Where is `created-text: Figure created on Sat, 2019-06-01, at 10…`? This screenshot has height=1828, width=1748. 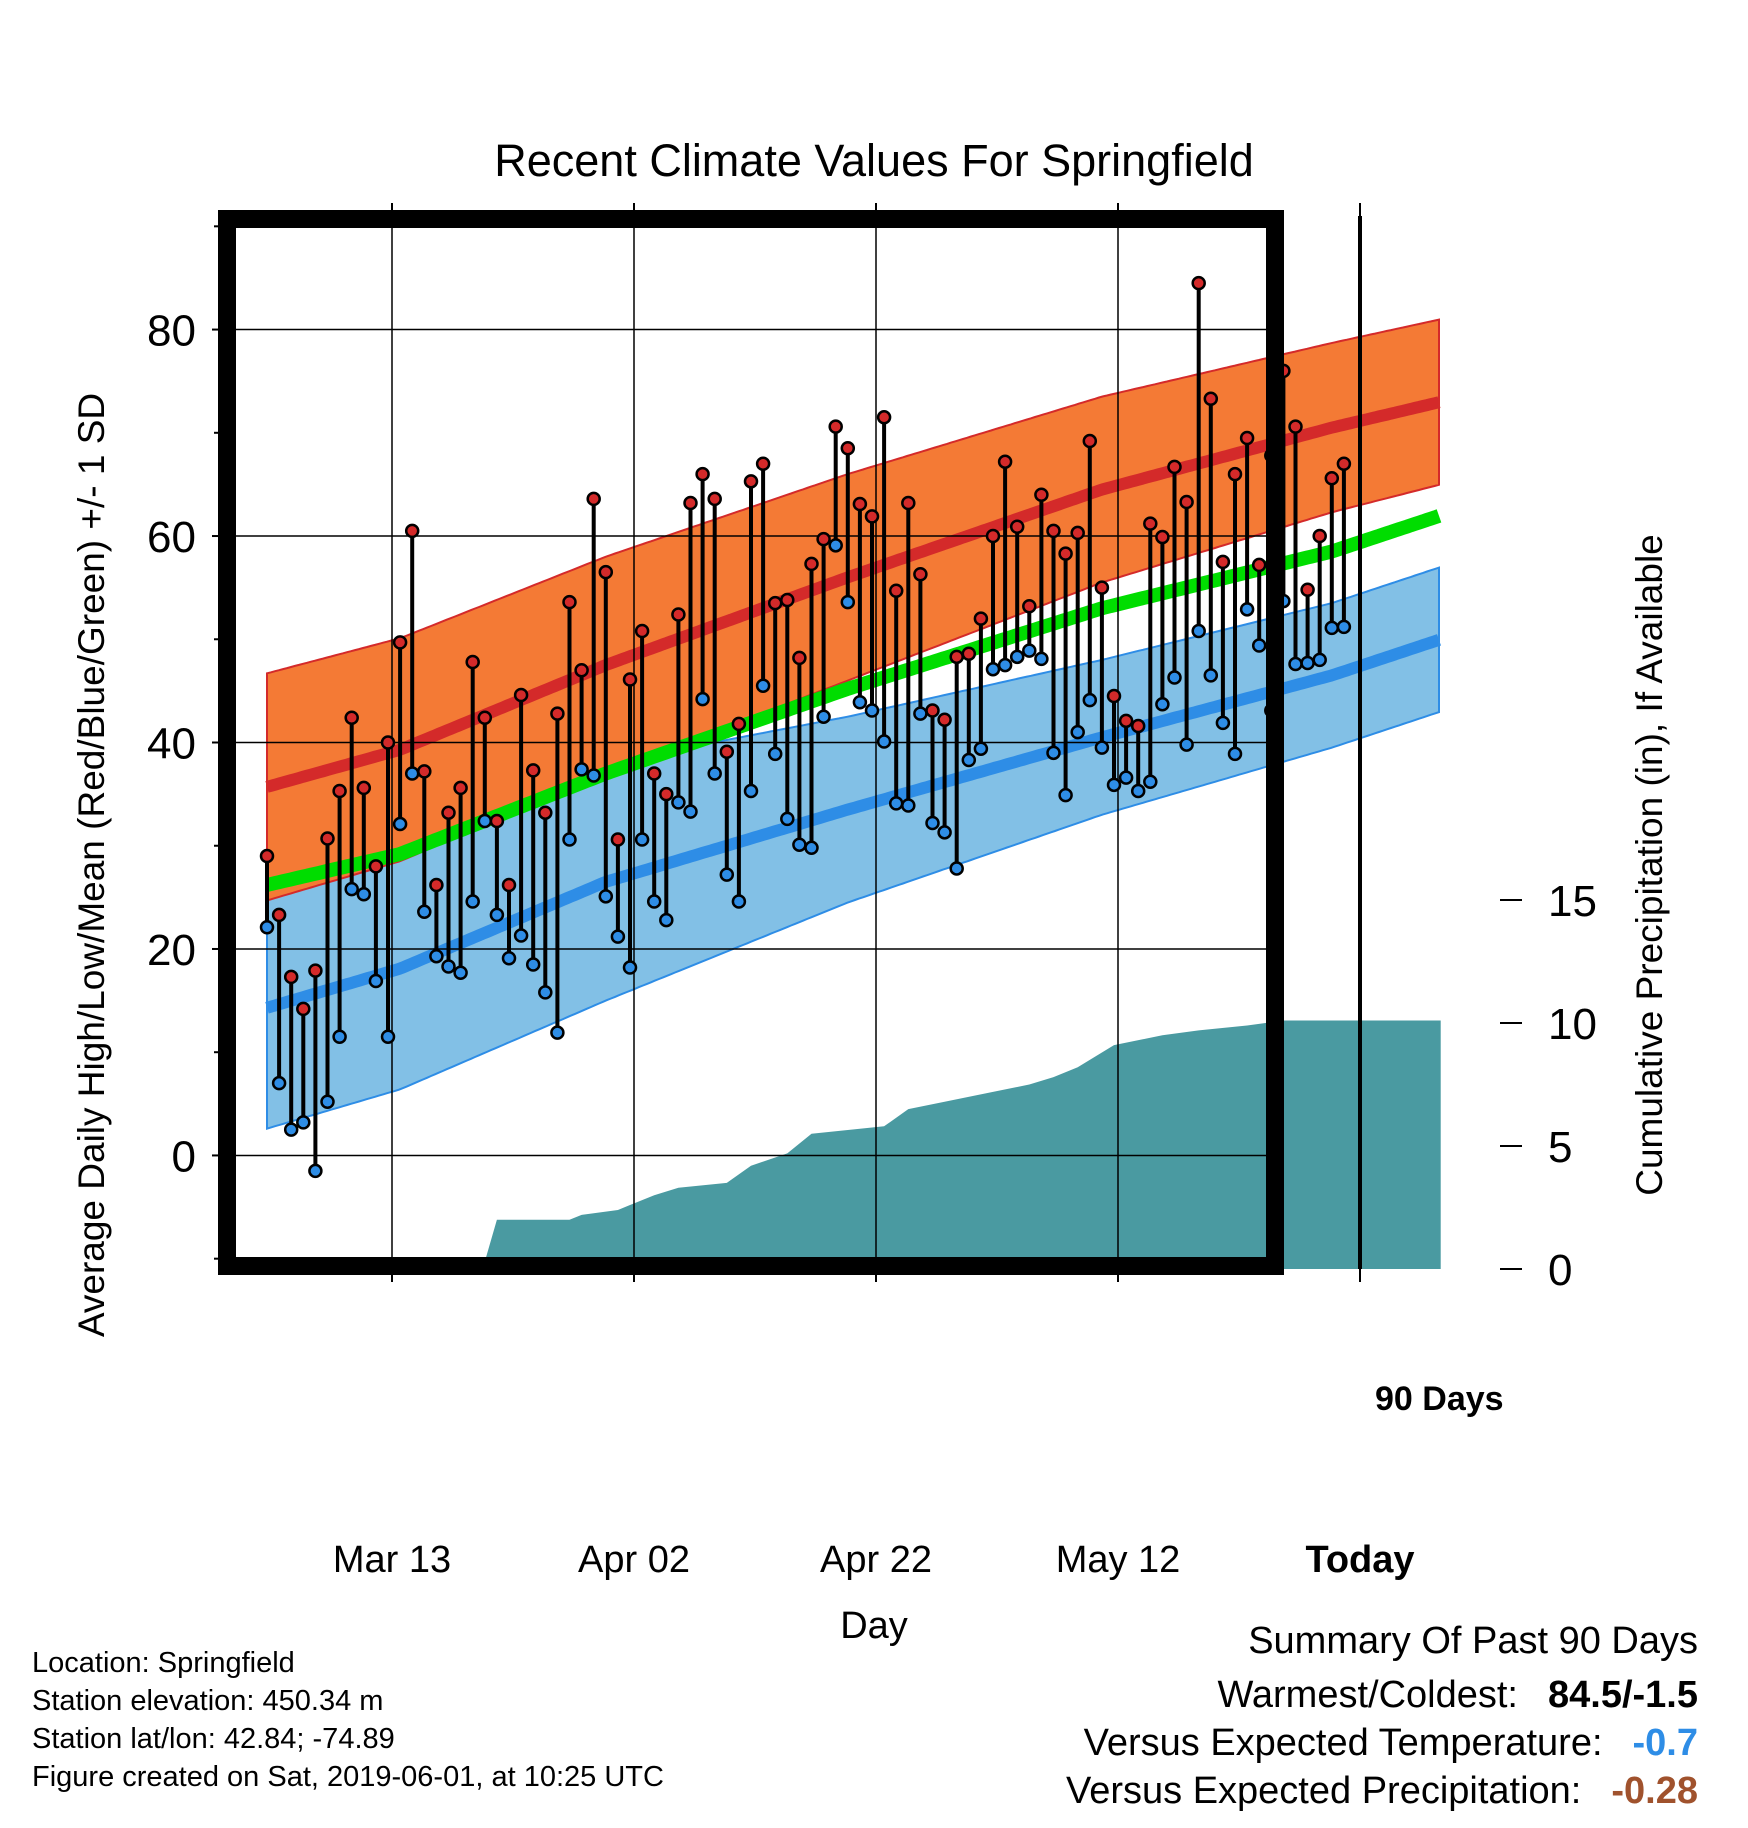 created-text: Figure created on Sat, 2019-06-01, at 10… is located at coordinates (348, 1777).